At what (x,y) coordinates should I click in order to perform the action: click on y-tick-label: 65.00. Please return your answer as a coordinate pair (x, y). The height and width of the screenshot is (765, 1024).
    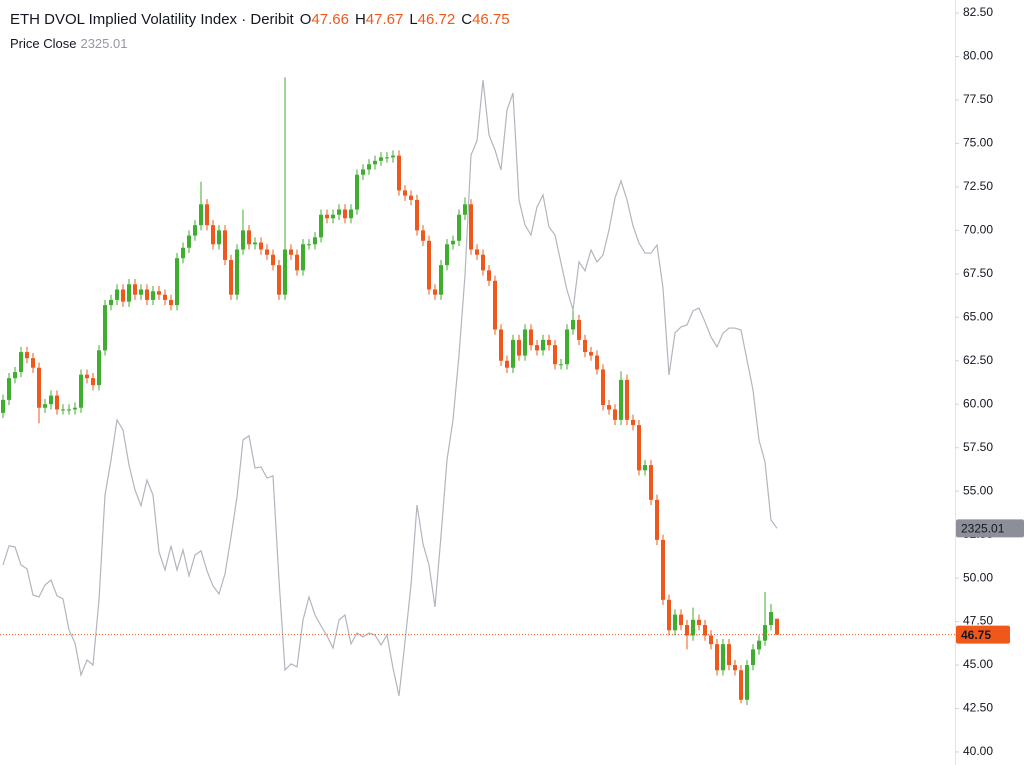
    Looking at the image, I should click on (978, 316).